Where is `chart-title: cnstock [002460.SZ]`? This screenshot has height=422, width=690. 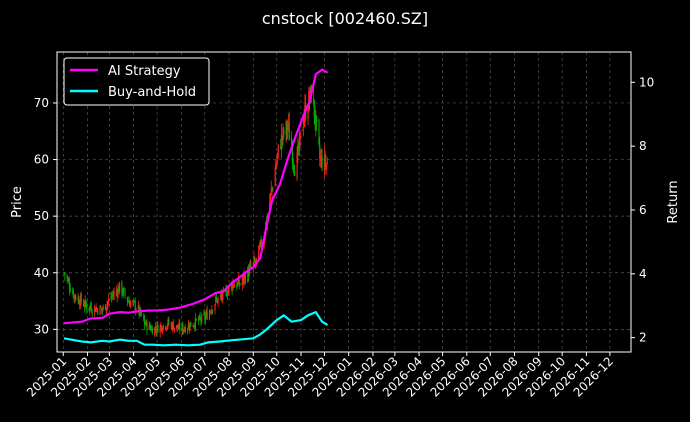
chart-title: cnstock [002460.SZ] is located at coordinates (345, 18).